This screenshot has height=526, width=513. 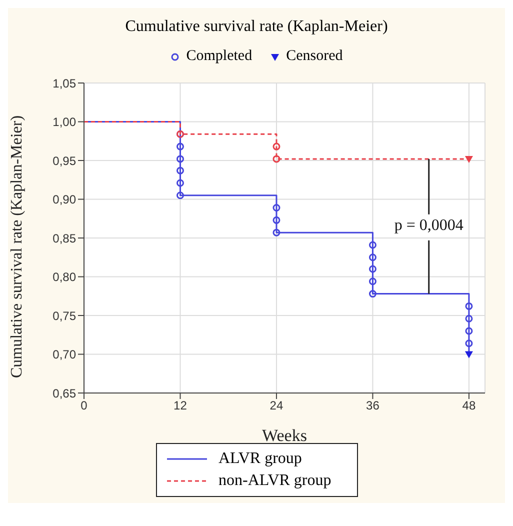 I want to click on y-tick-label: 1,00, so click(x=64, y=122).